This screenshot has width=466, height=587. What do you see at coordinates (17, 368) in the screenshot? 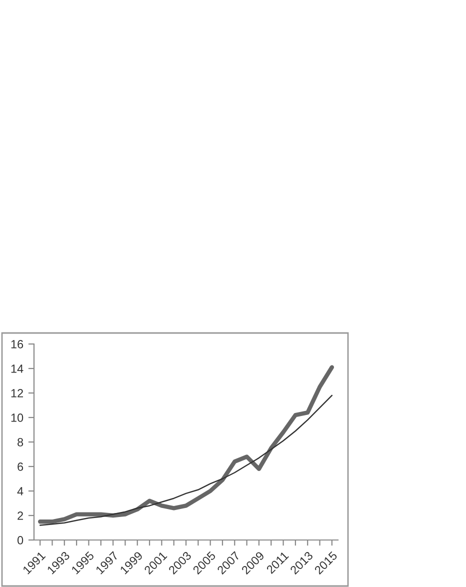
I see `y-tick-label: 14` at bounding box center [17, 368].